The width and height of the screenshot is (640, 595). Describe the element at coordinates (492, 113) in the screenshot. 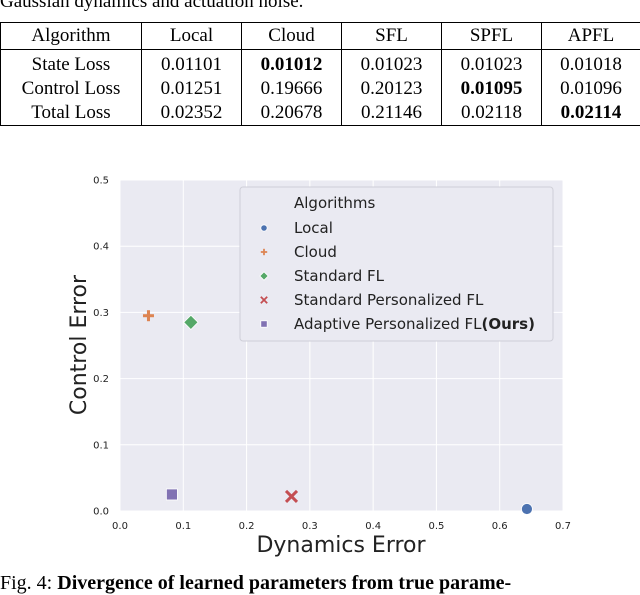

I see `table-cell: 0.02118` at that location.